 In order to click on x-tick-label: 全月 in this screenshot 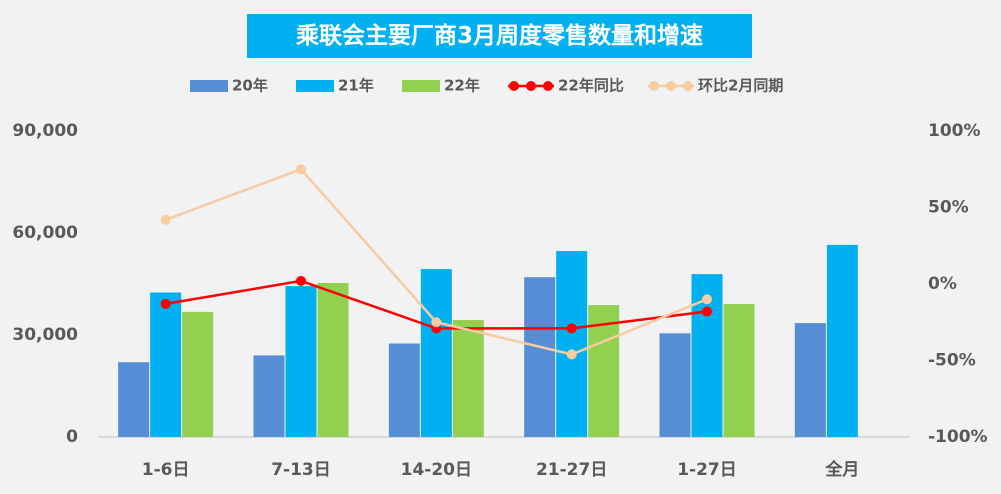, I will do `click(841, 469)`.